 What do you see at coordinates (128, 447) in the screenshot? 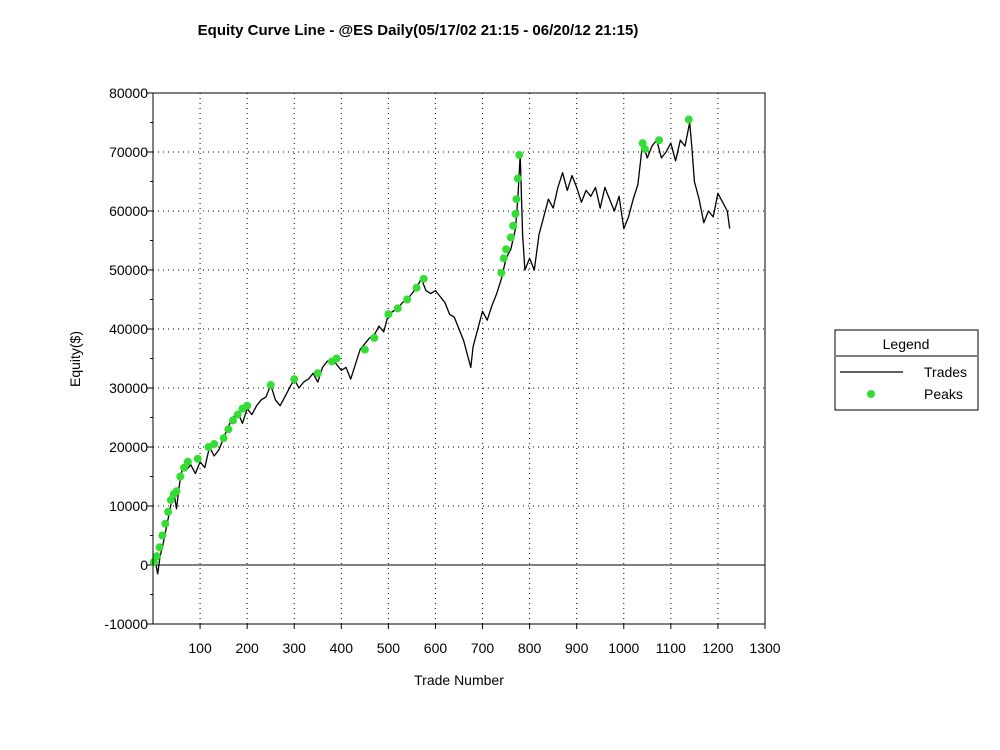
I see `y-tick-label: 20000` at bounding box center [128, 447].